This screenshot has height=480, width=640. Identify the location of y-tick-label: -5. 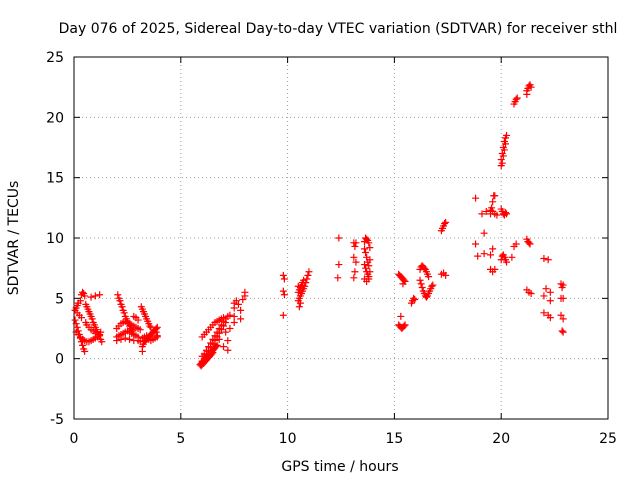
(57, 420).